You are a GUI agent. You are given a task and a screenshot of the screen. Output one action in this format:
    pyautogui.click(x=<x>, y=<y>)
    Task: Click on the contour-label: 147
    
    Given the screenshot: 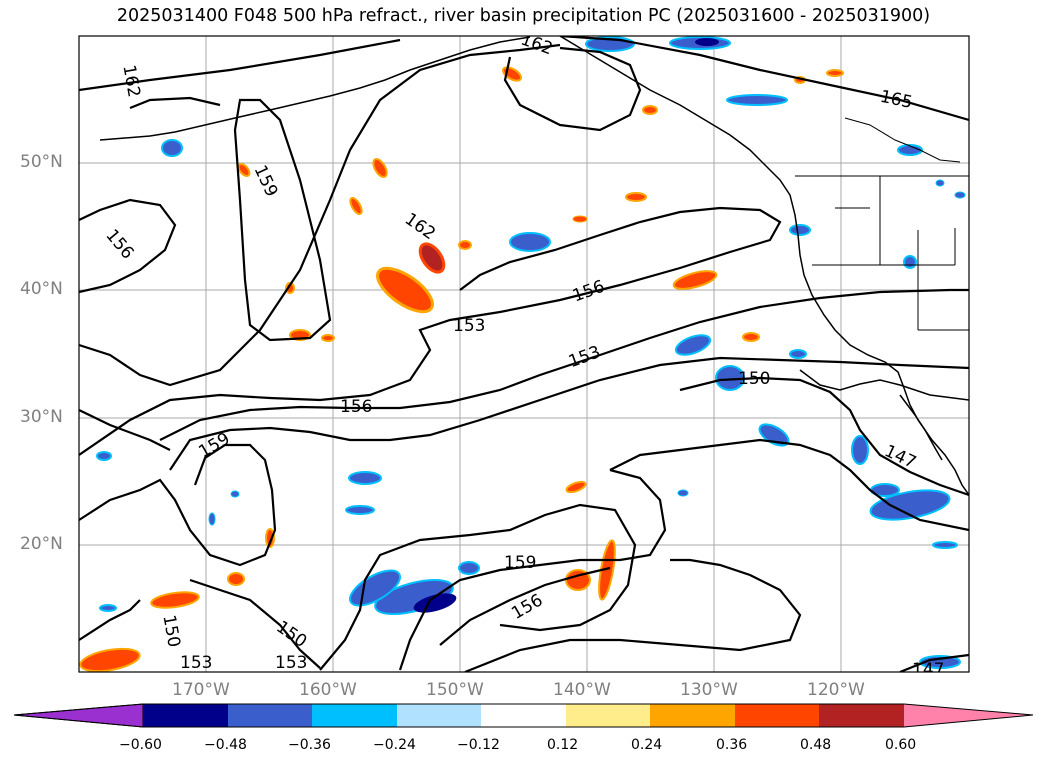 What is the action you would take?
    pyautogui.click(x=928, y=670)
    